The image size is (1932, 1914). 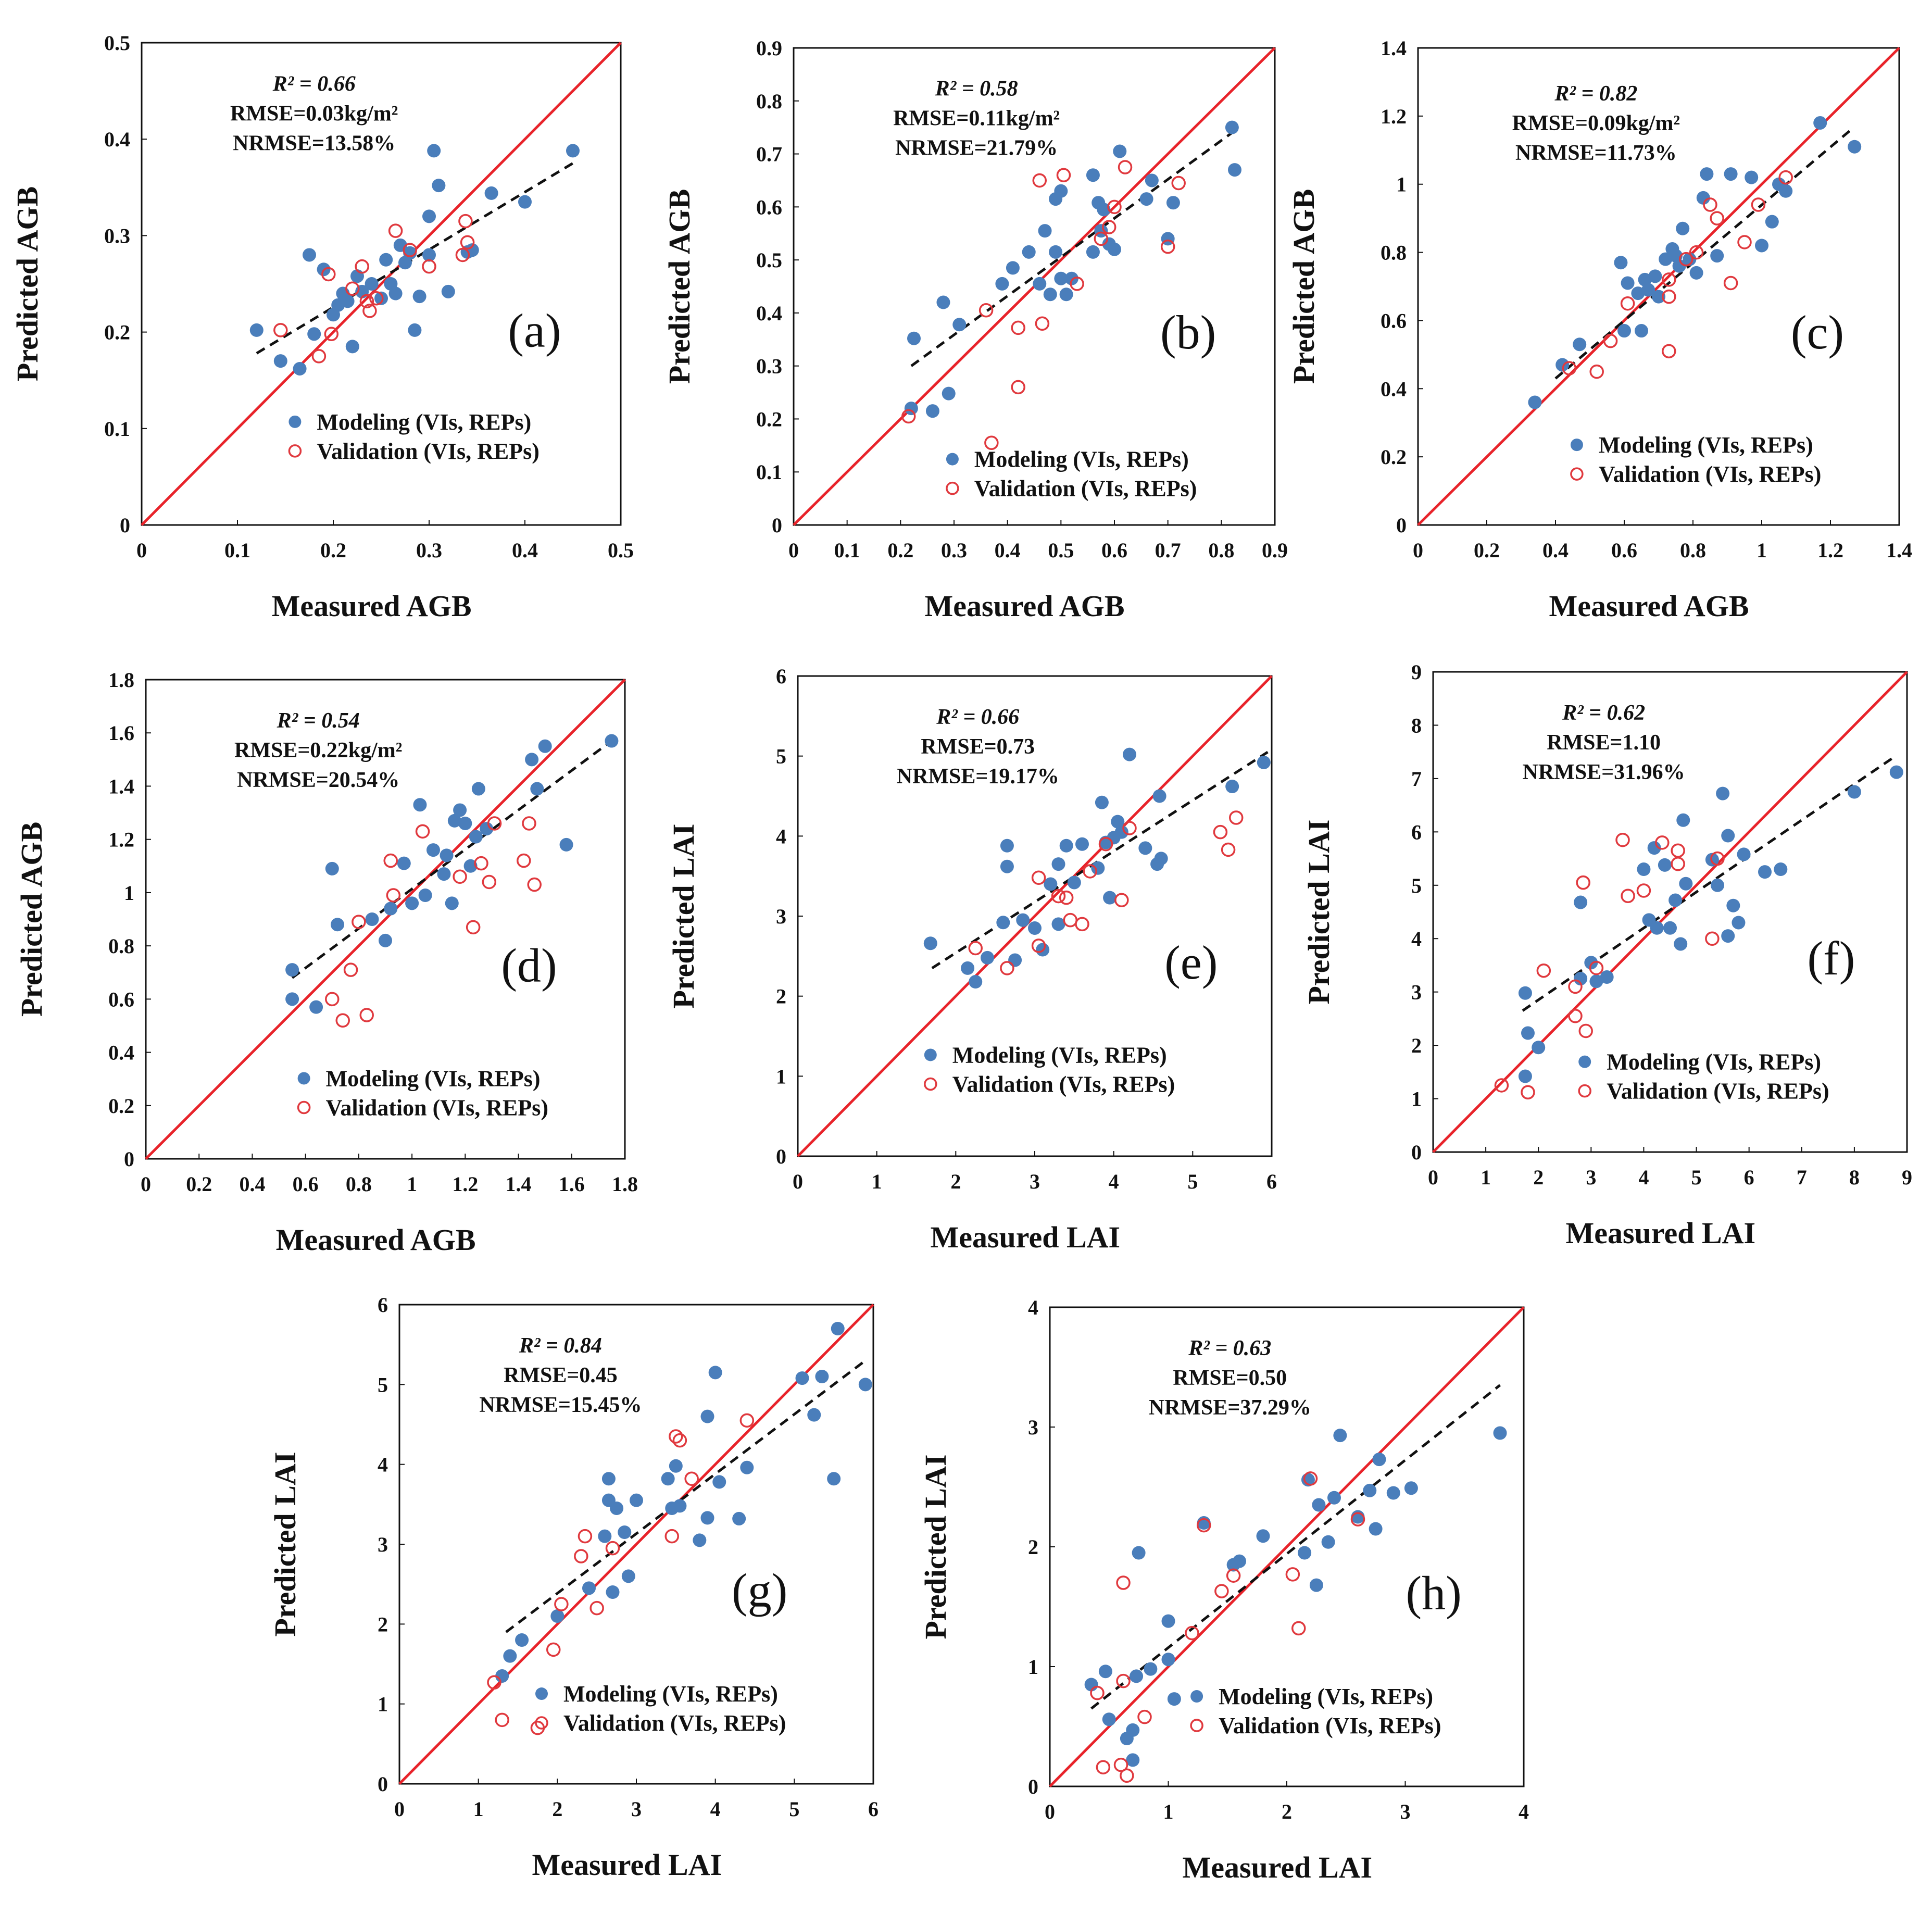 What do you see at coordinates (1670, 912) in the screenshot?
I see `one-to-one-line` at bounding box center [1670, 912].